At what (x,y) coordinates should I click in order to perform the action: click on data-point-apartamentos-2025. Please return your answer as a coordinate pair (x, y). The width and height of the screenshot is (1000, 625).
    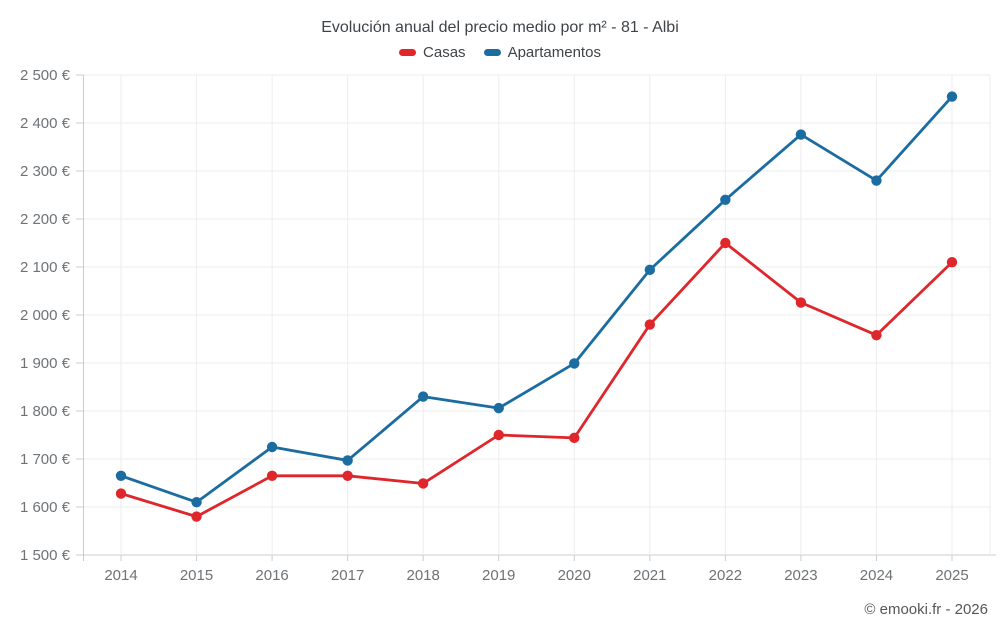
    Looking at the image, I should click on (952, 96).